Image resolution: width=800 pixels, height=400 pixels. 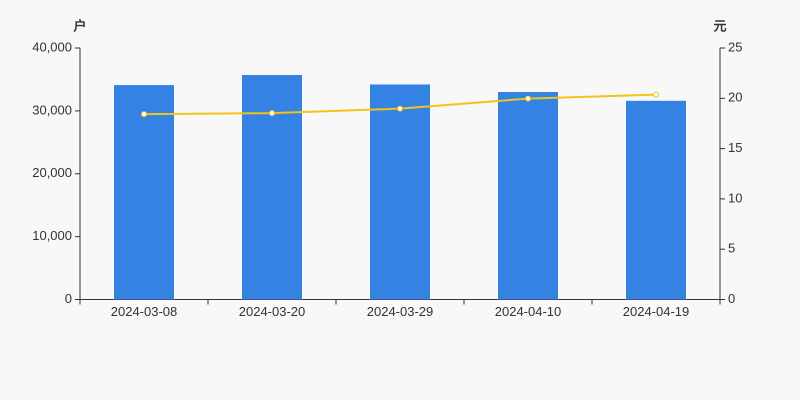 I want to click on y2-tick-label: 20, so click(x=735, y=97).